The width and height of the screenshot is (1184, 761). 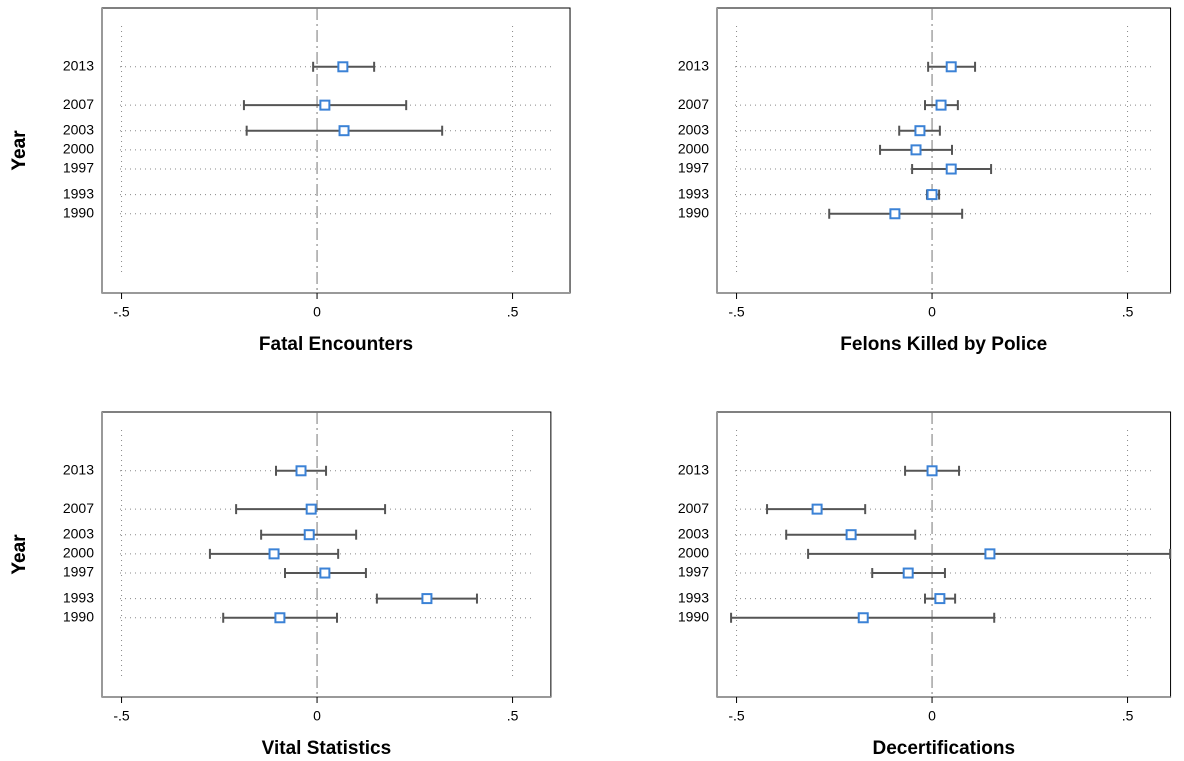 What do you see at coordinates (943, 344) in the screenshot?
I see `x-axis-label: Felons Killed by Police` at bounding box center [943, 344].